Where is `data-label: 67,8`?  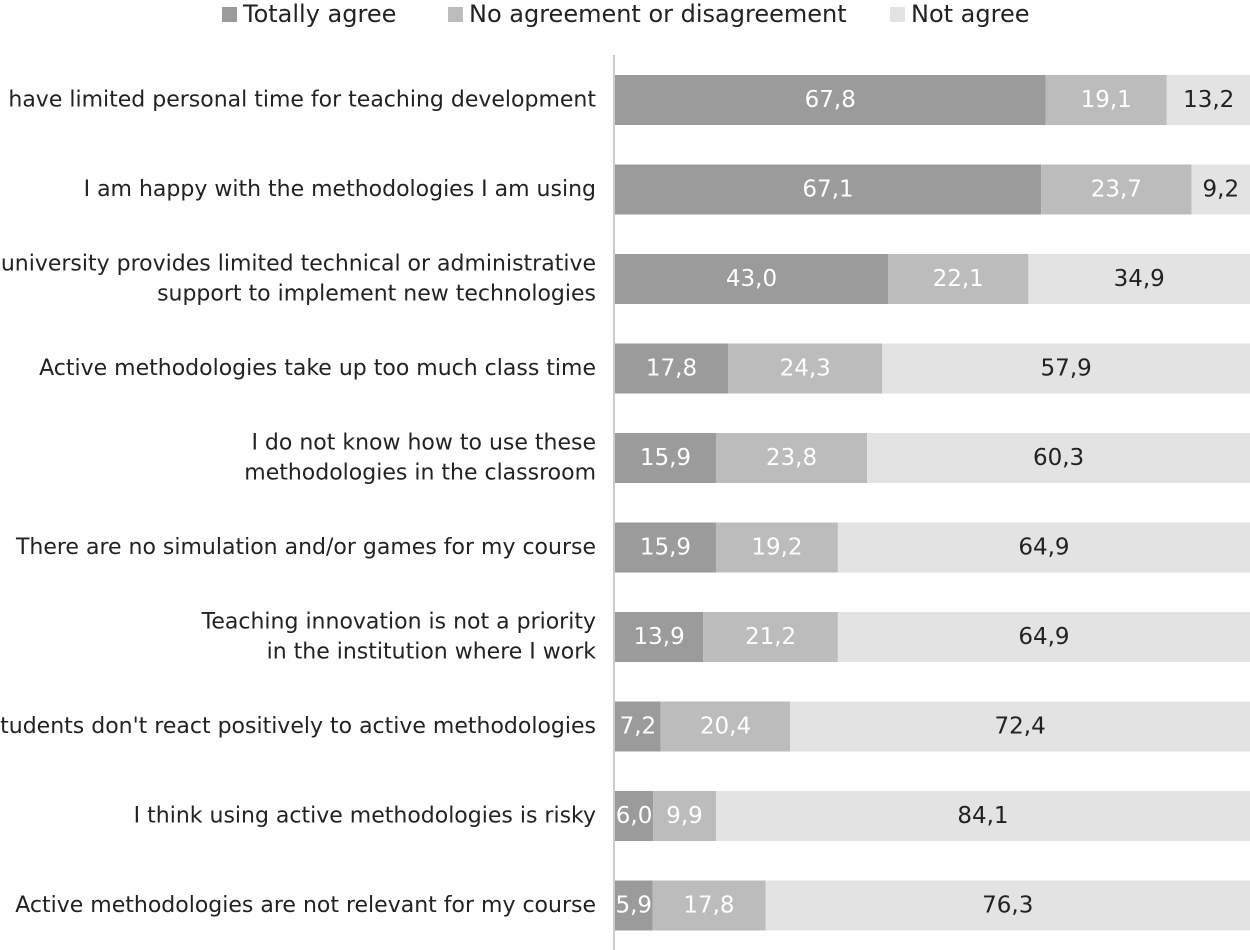 data-label: 67,8 is located at coordinates (830, 100).